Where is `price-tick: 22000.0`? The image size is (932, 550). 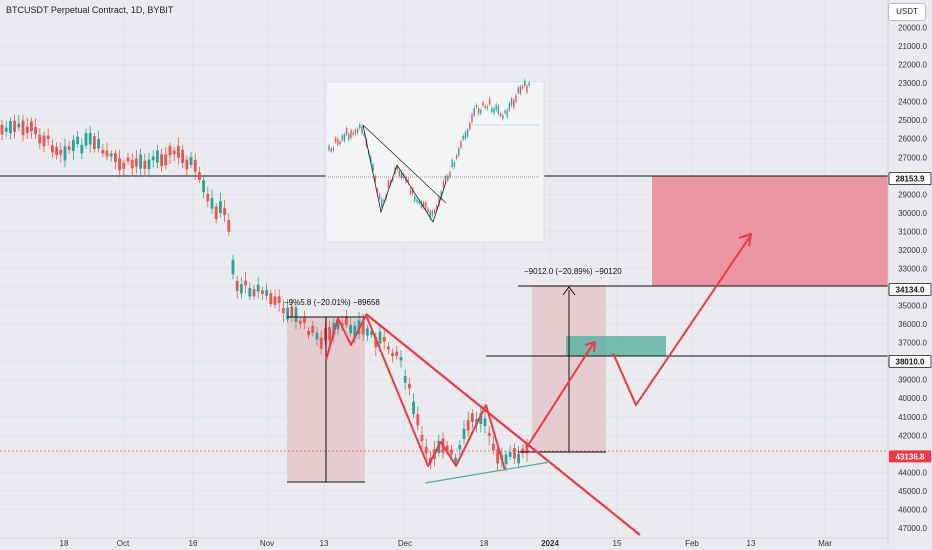 price-tick: 22000.0 is located at coordinates (912, 65).